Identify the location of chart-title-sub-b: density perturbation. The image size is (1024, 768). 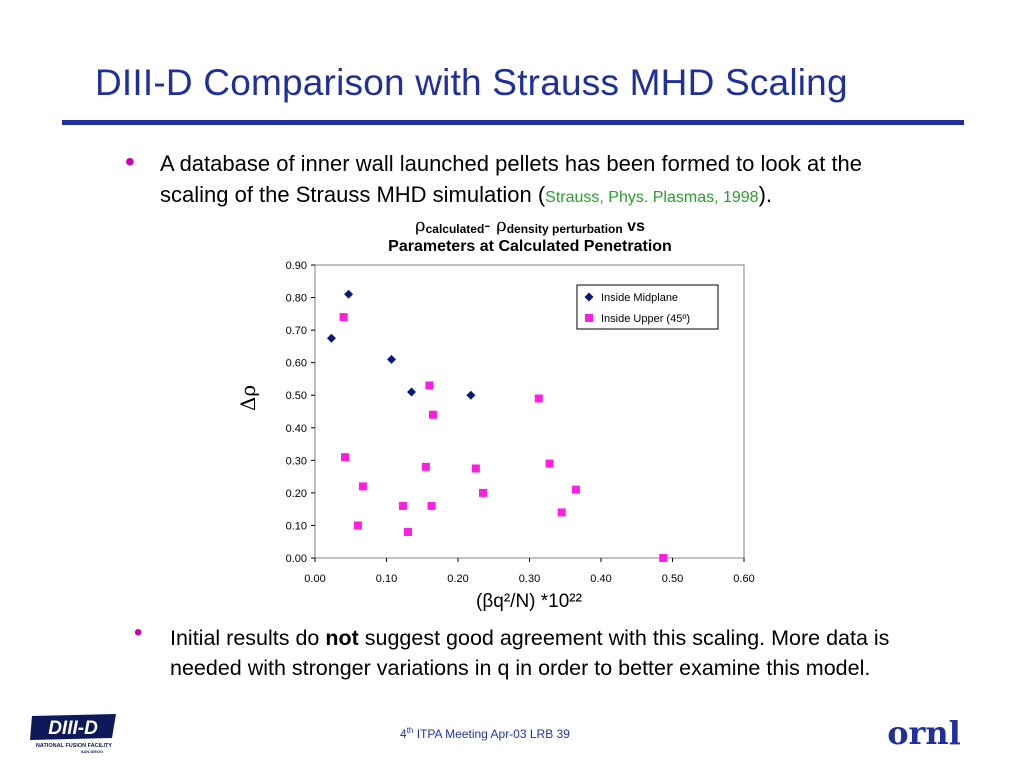
(564, 229).